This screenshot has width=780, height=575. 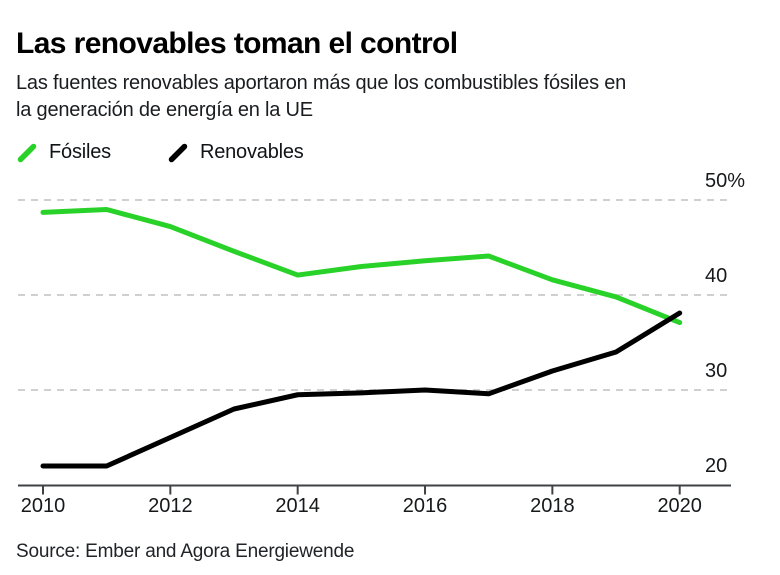 What do you see at coordinates (552, 506) in the screenshot?
I see `x-axis-label-2018: 2018` at bounding box center [552, 506].